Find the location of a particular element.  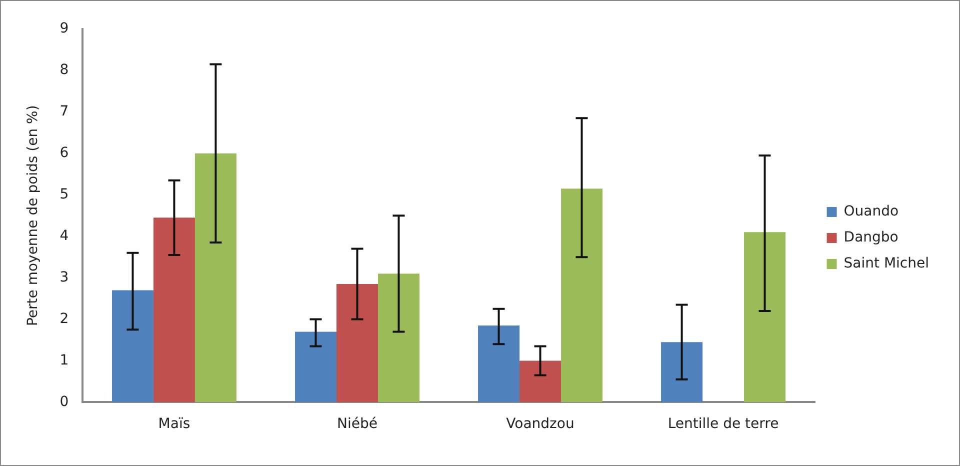

y-tick-label: 9 is located at coordinates (64, 28).